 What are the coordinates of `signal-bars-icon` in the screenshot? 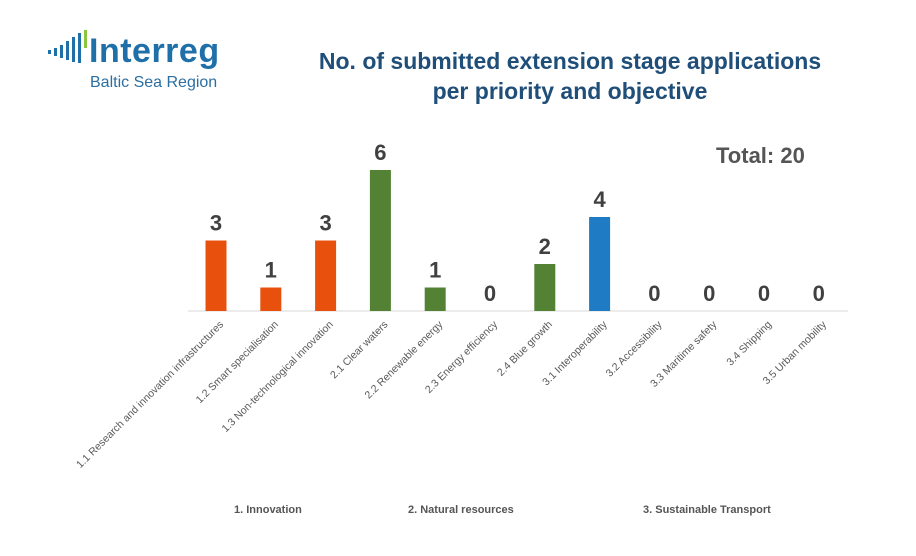 It's located at (67, 46).